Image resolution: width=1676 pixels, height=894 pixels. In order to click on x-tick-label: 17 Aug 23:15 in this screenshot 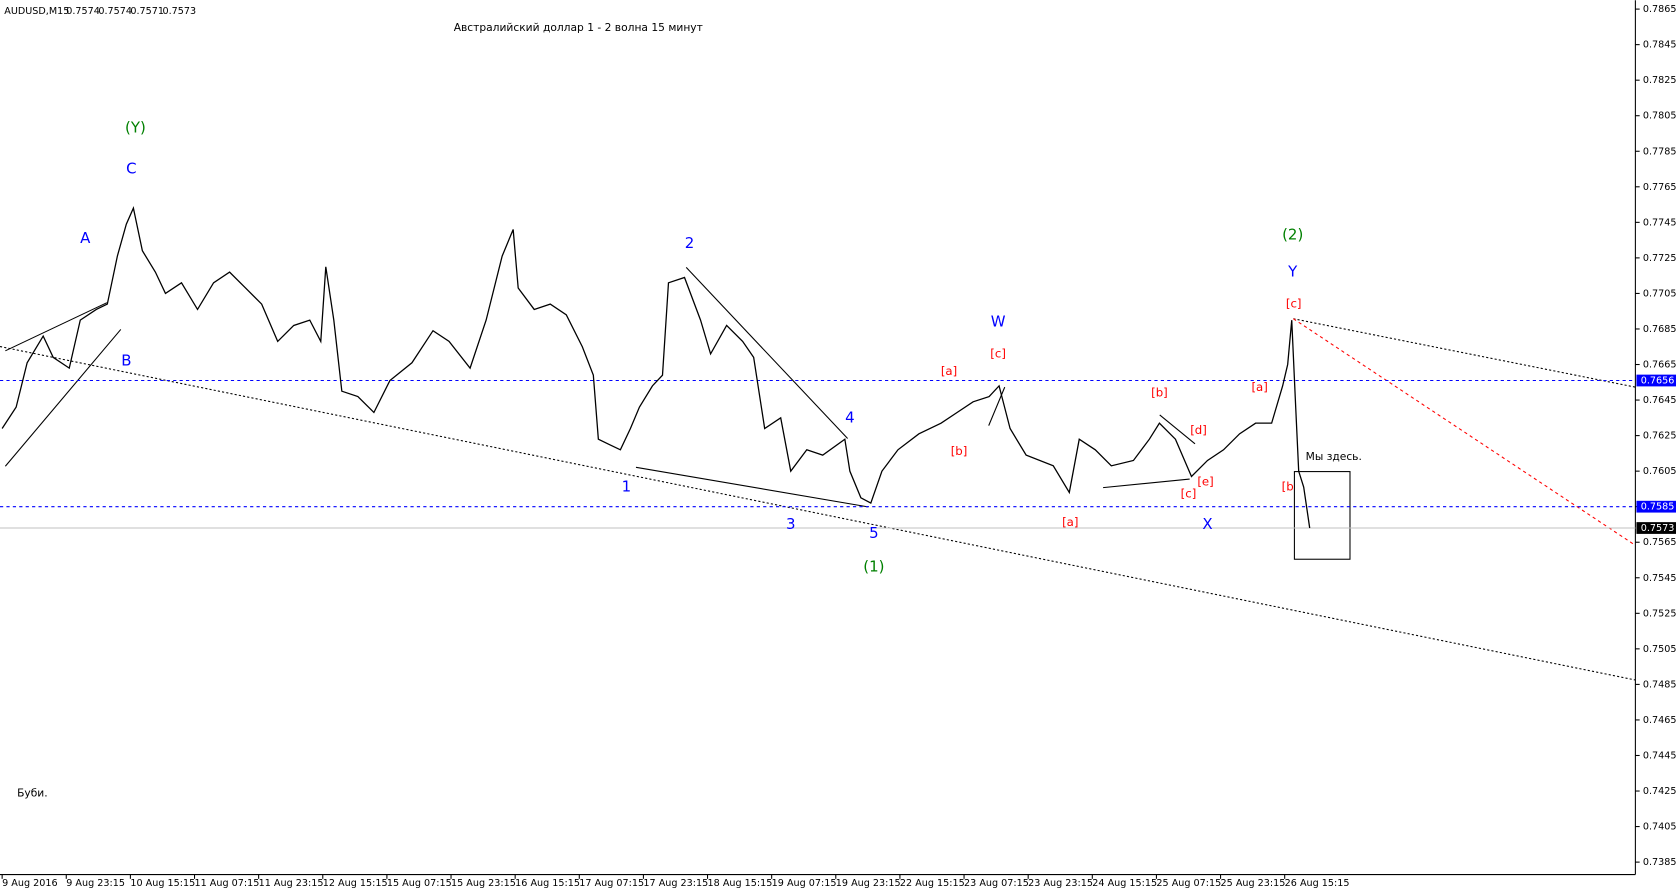, I will do `click(675, 883)`.